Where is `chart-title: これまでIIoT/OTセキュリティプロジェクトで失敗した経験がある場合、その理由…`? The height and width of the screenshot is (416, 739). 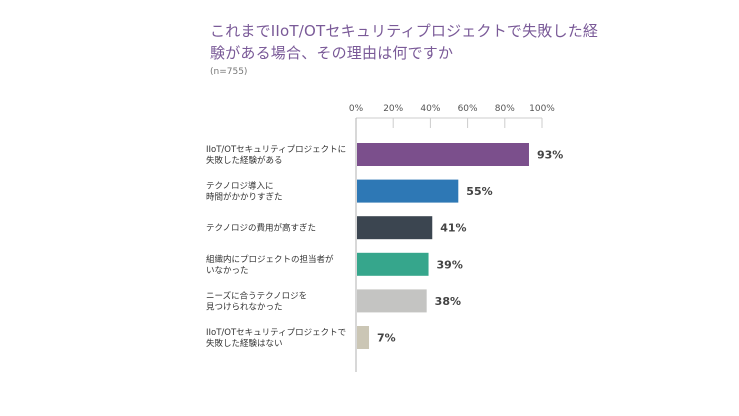
chart-title: これまでIIoT/OTセキュリティプロジェクトで失敗した経験がある場合、その理由… is located at coordinates (404, 42).